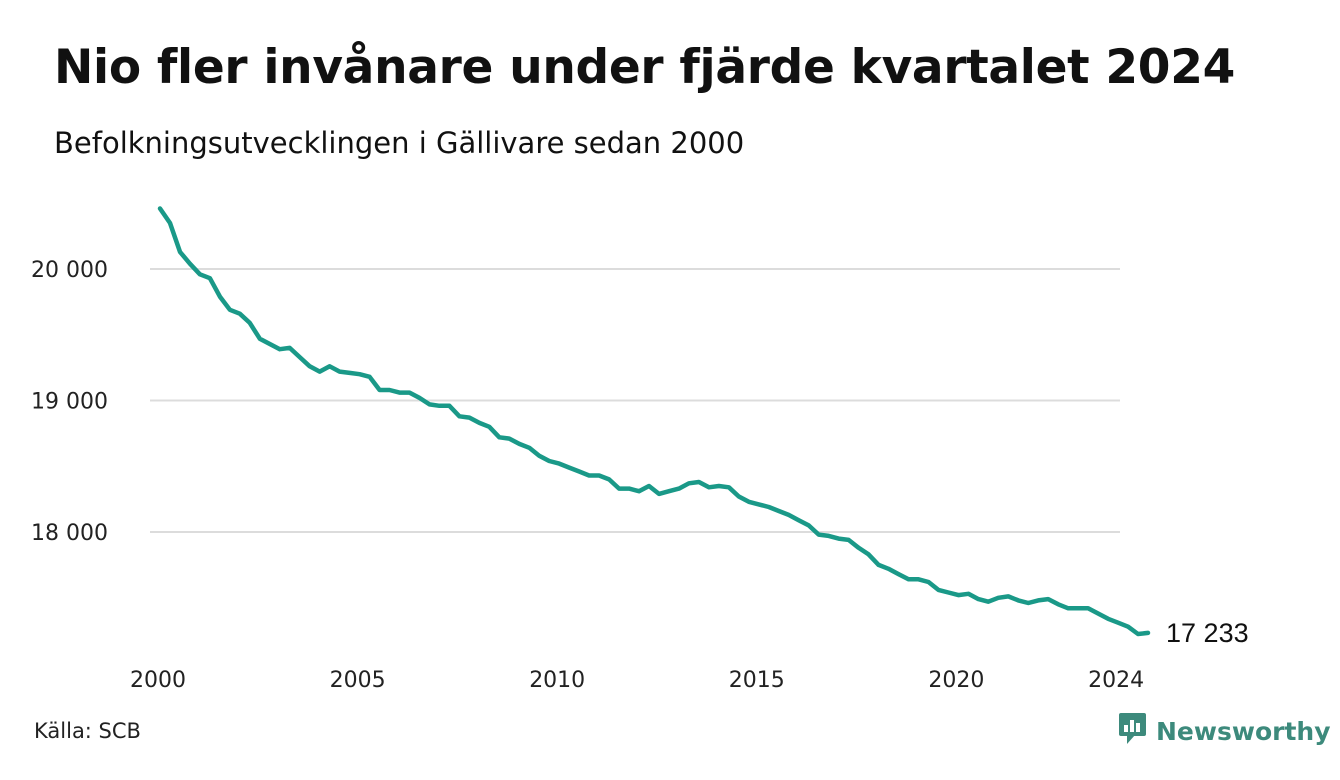 This screenshot has width=1340, height=780. Describe the element at coordinates (757, 680) in the screenshot. I see `x-tick-label: 2015` at that location.